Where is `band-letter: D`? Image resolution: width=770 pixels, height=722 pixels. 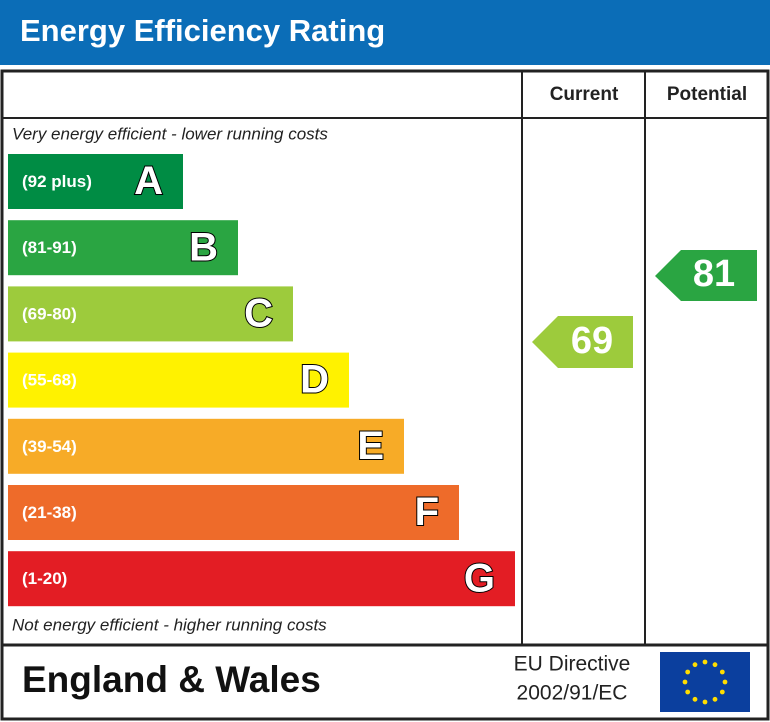 band-letter: D is located at coordinates (314, 380).